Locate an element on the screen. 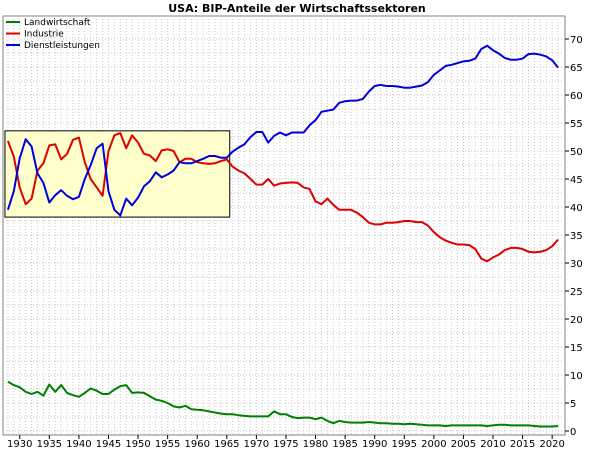  x-tick-label: 1980 is located at coordinates (315, 444).